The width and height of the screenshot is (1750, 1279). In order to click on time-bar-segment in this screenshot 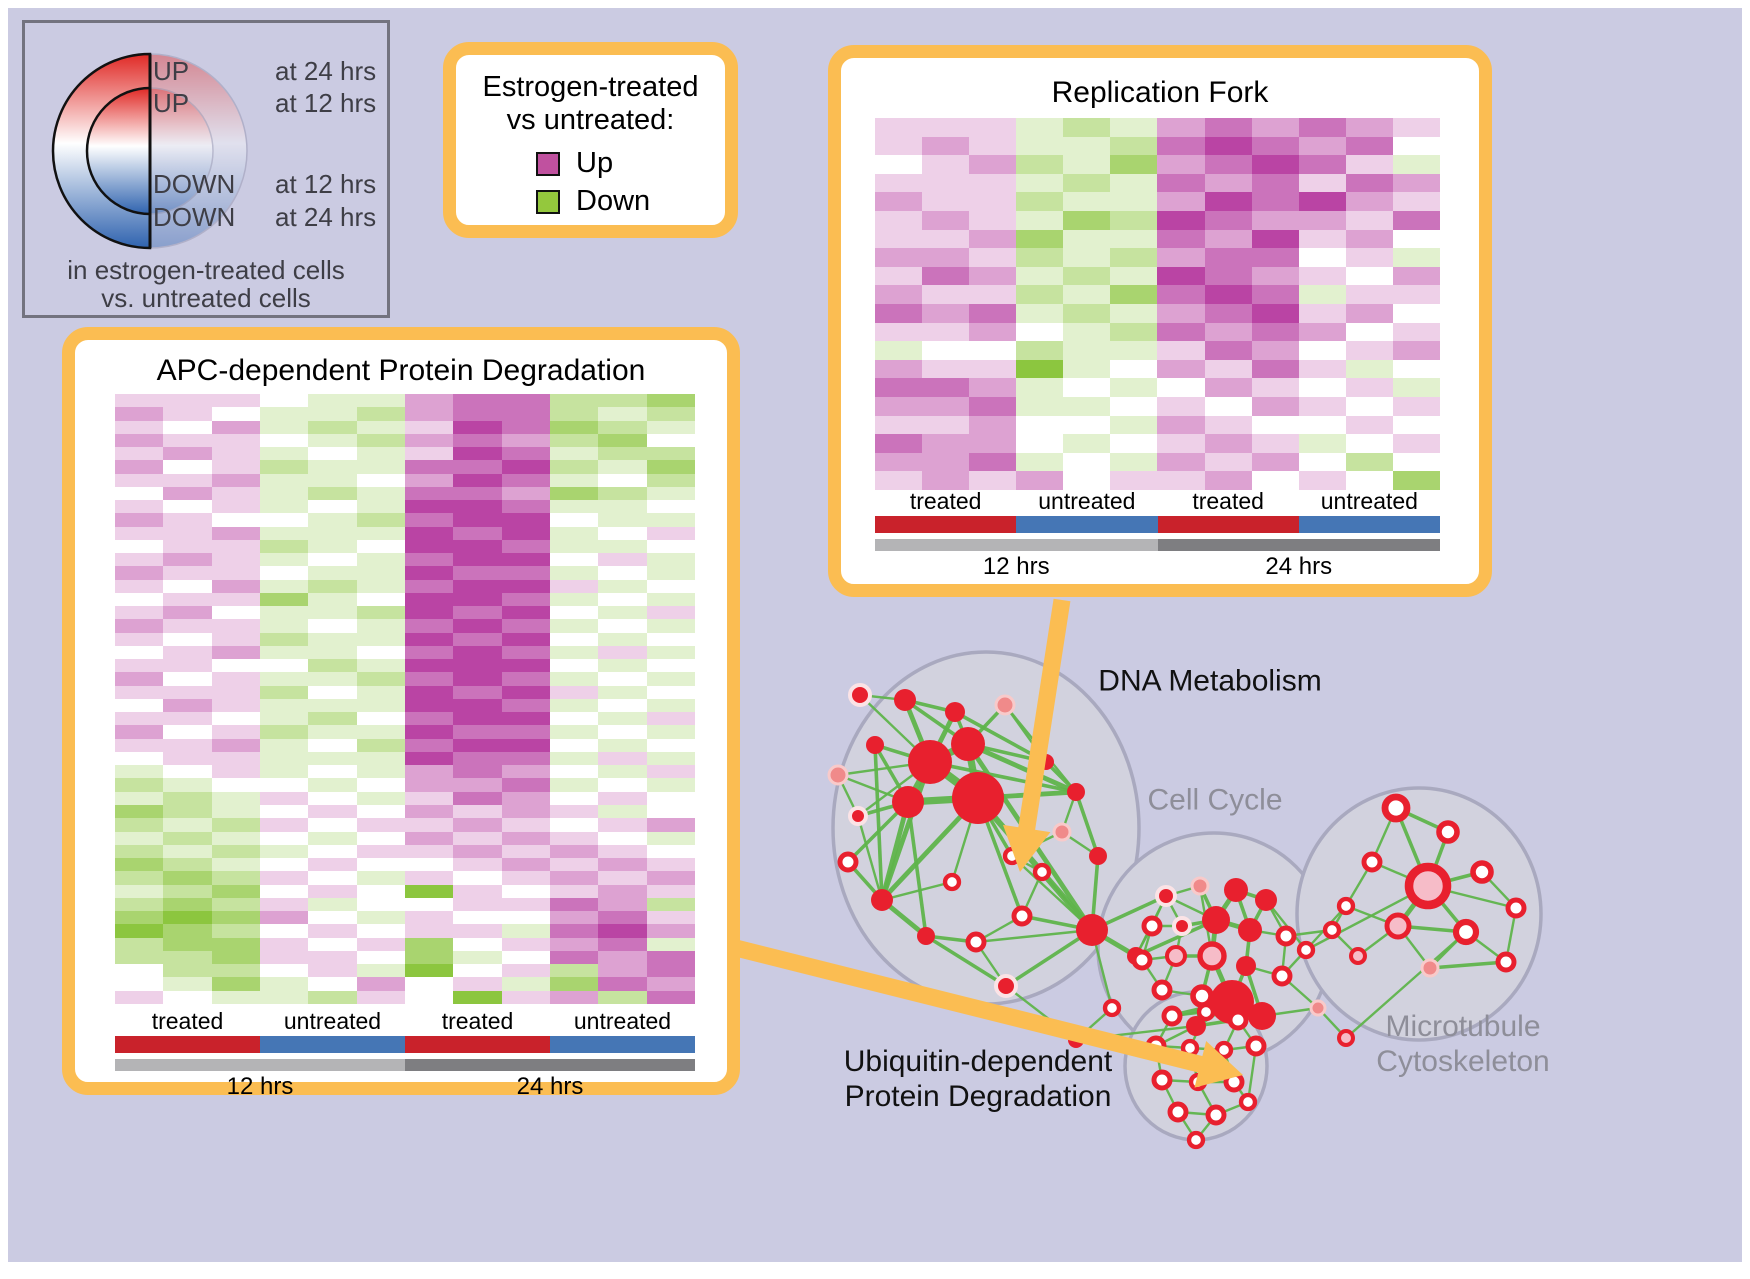, I will do `click(1298, 545)`.